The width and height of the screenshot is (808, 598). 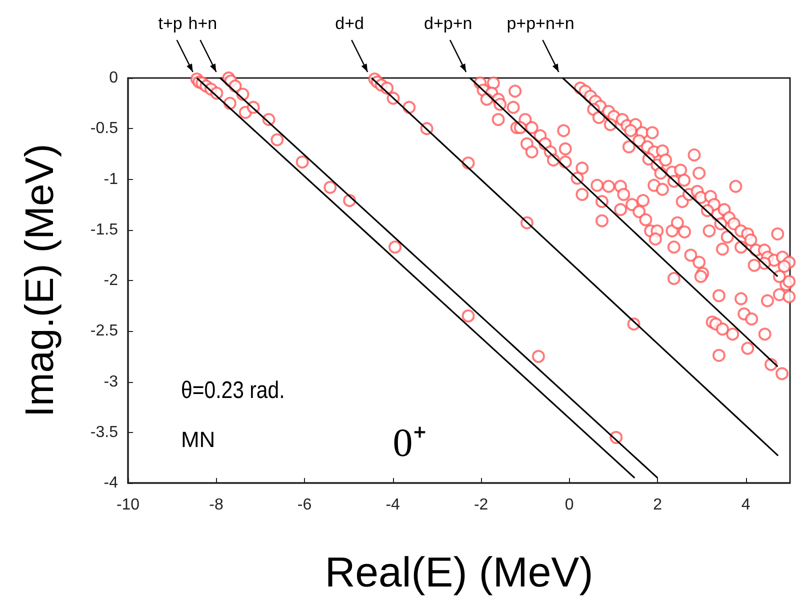 What do you see at coordinates (104, 432) in the screenshot?
I see `y-tick-label: -3.5` at bounding box center [104, 432].